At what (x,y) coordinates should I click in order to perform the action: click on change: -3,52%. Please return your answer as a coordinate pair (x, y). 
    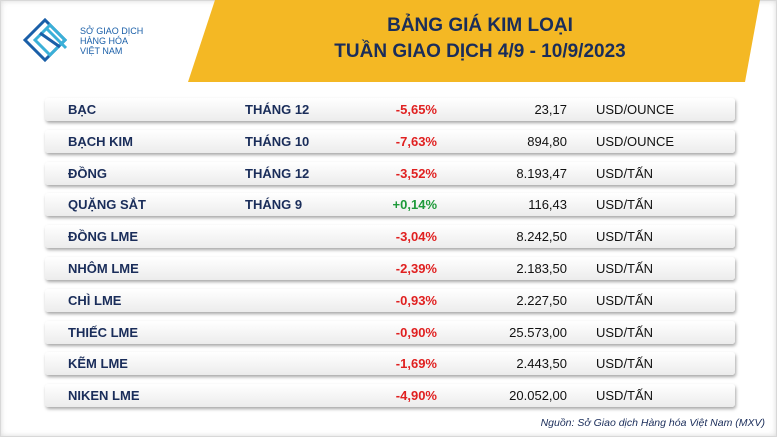
    Looking at the image, I should click on (416, 173).